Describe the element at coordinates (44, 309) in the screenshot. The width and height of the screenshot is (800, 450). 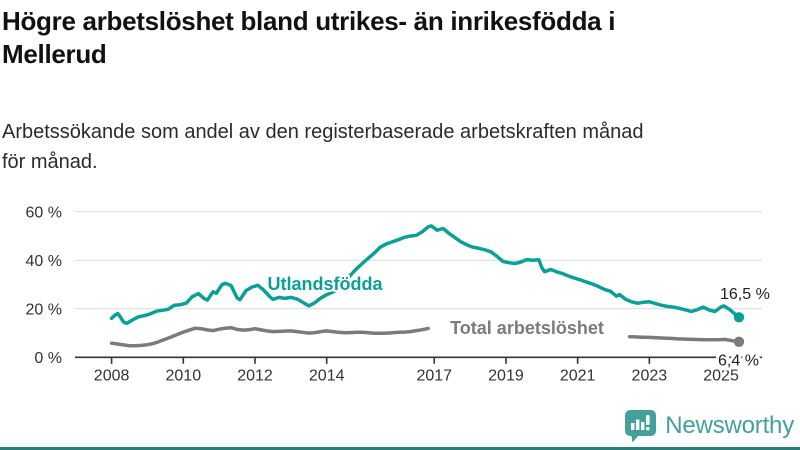
I see `y-tick-label: 20 %` at that location.